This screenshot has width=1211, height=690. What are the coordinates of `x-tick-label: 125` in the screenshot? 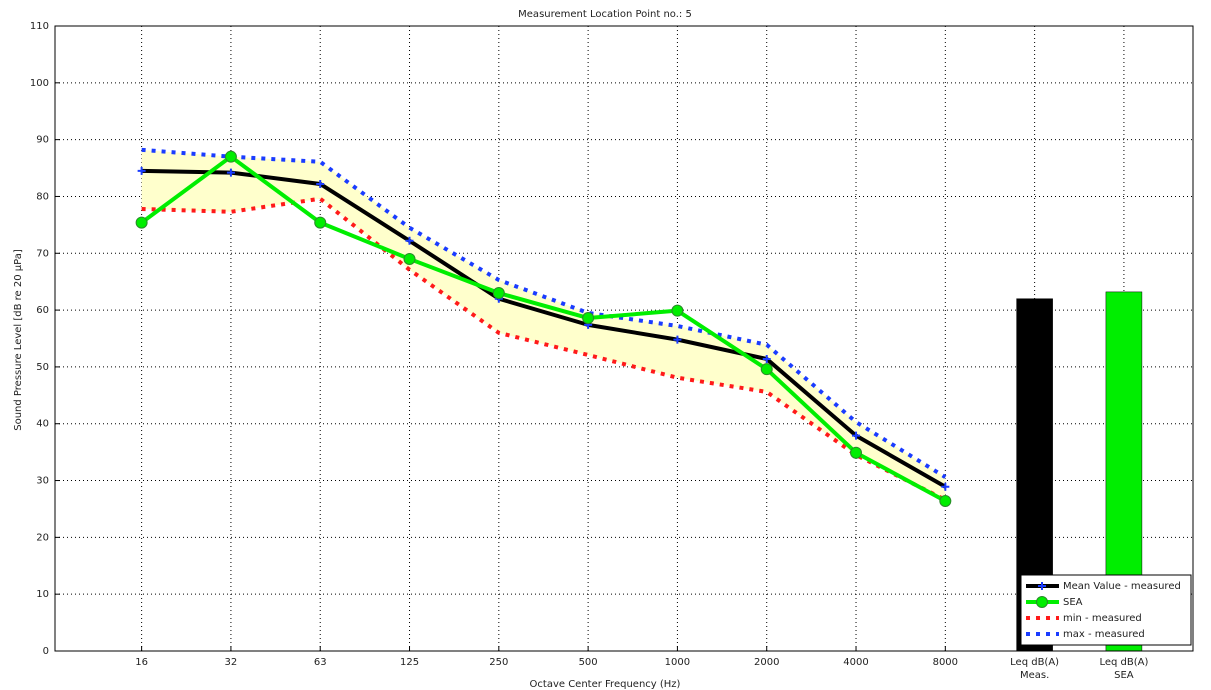 It's located at (409, 662).